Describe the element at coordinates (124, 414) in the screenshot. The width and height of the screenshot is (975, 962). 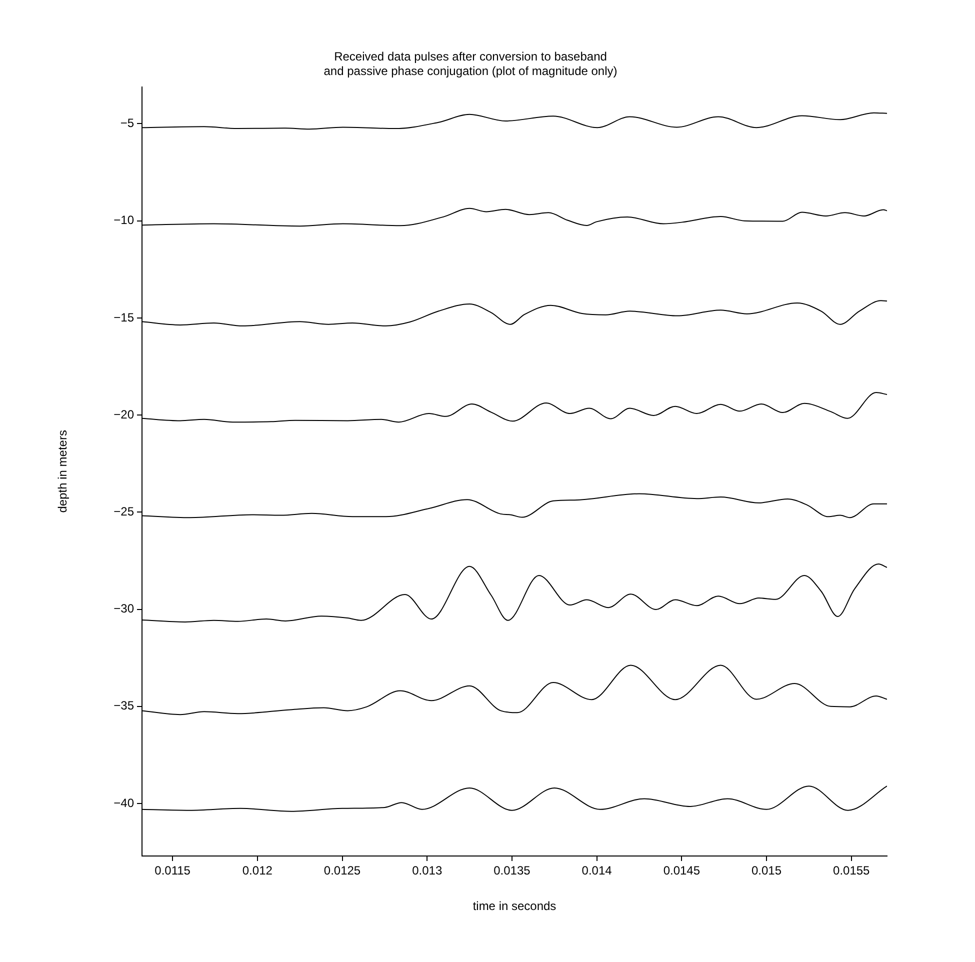
I see `y-tick-label: −20` at that location.